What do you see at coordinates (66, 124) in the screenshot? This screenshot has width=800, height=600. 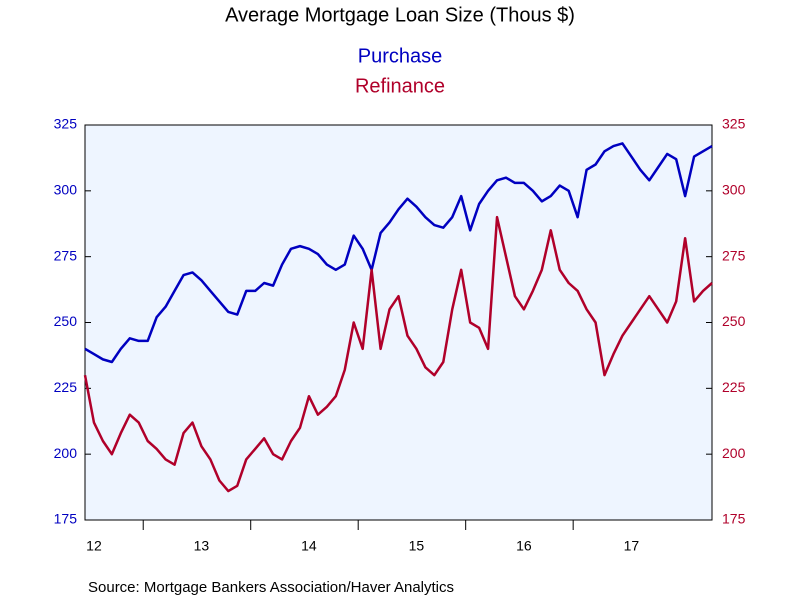 I see `y-tick-label: 325` at bounding box center [66, 124].